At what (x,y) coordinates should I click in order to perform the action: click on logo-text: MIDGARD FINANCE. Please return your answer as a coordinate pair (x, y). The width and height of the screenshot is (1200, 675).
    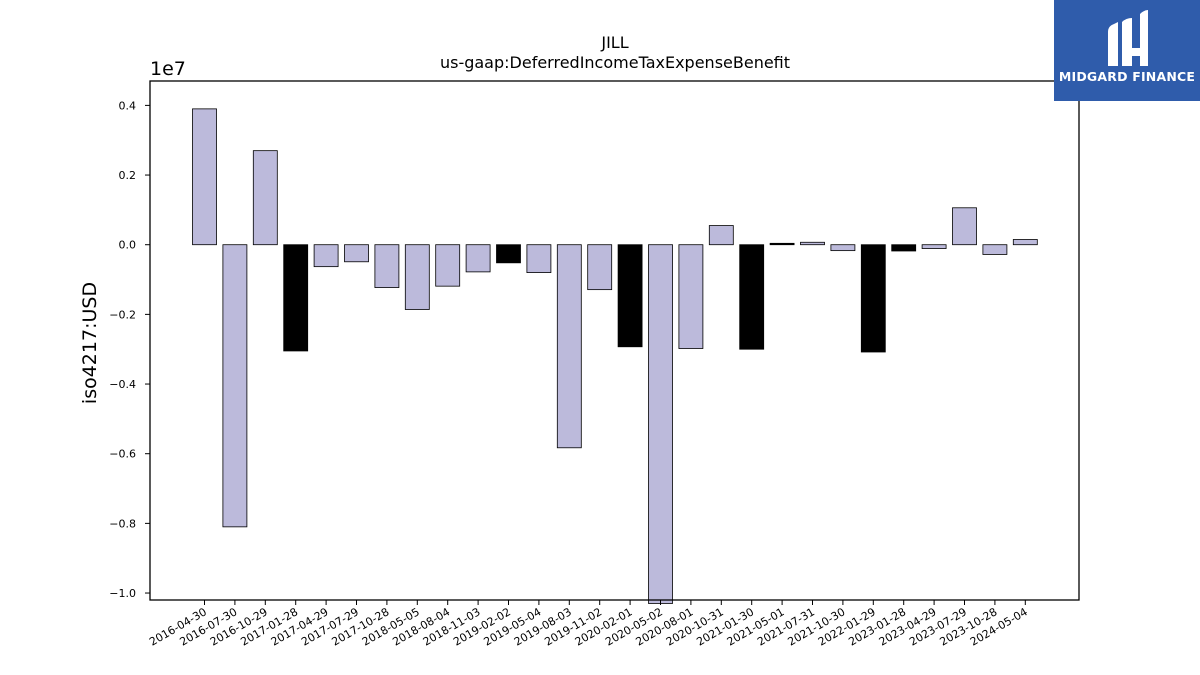
    Looking at the image, I should click on (1127, 76).